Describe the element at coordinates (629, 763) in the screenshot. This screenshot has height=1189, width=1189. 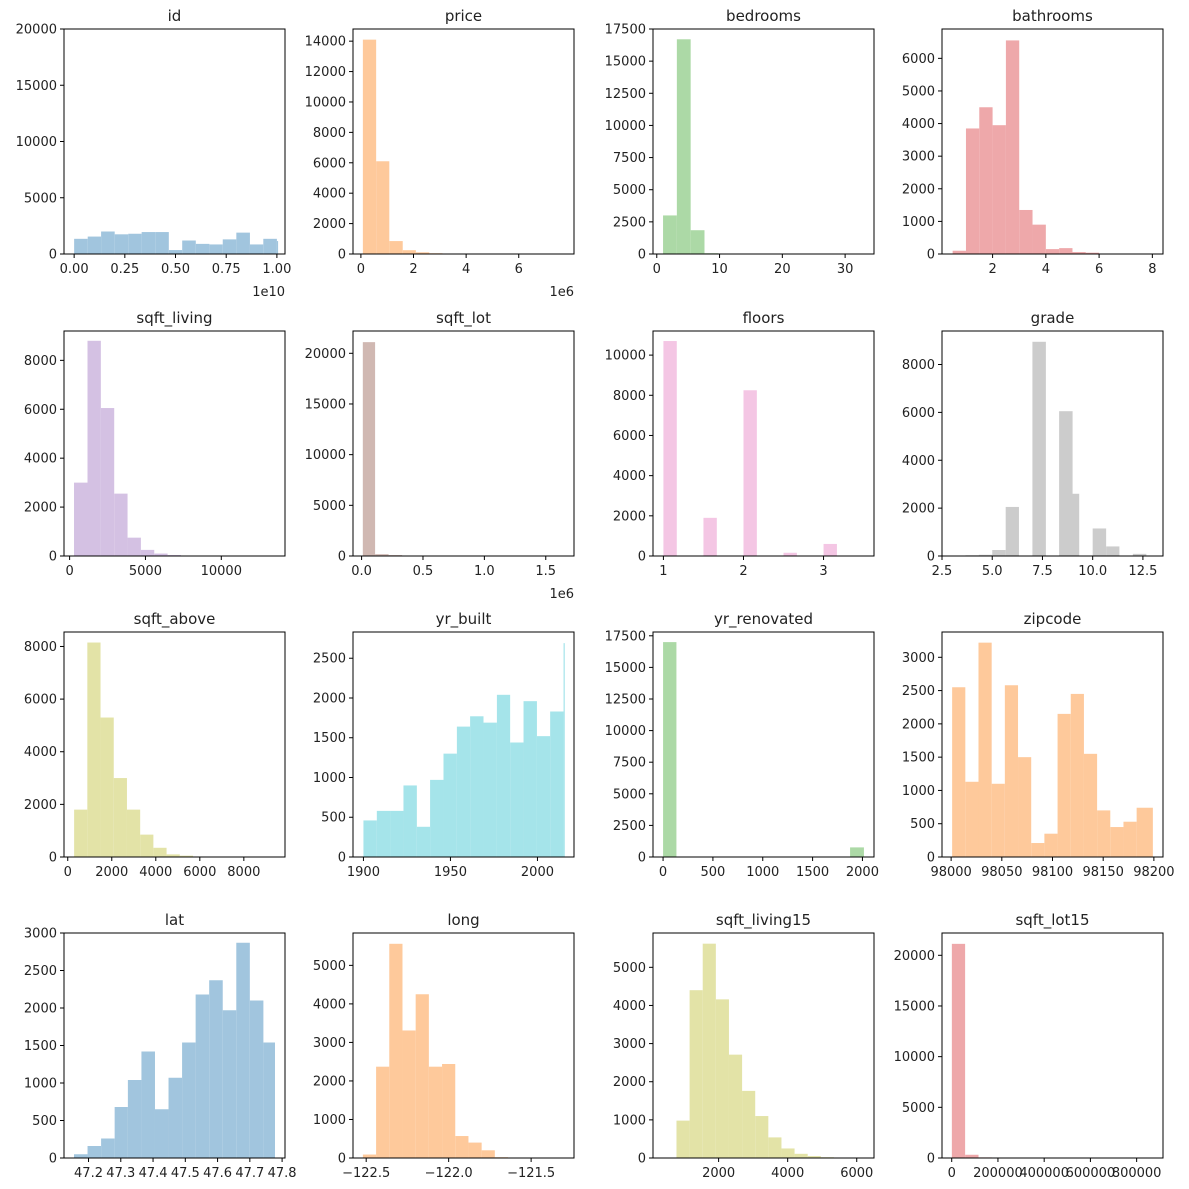
I see `y-tick-label: 7500` at that location.